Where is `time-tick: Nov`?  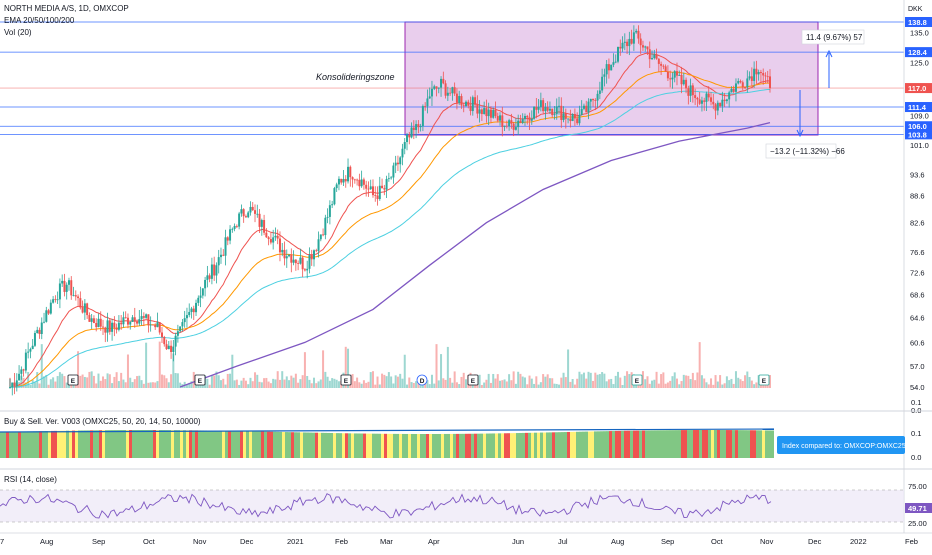
time-tick: Nov is located at coordinates (767, 541).